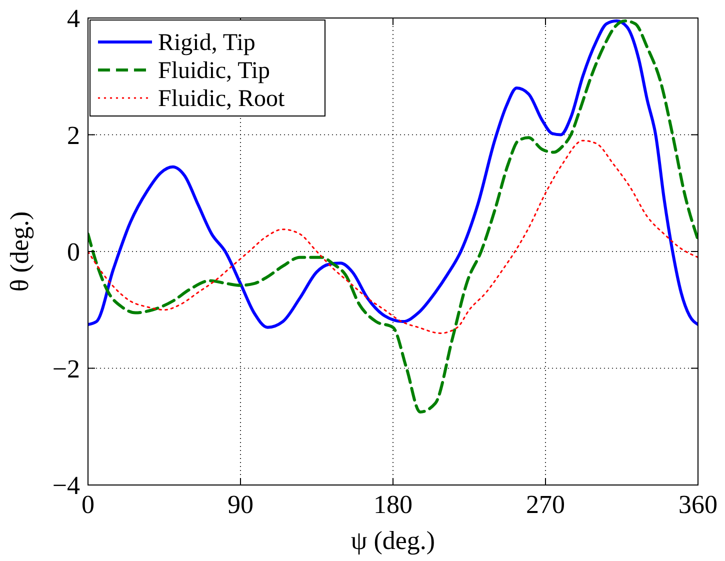 Image resolution: width=725 pixels, height=561 pixels. Describe the element at coordinates (73, 135) in the screenshot. I see `y-tick-label: 2` at that location.